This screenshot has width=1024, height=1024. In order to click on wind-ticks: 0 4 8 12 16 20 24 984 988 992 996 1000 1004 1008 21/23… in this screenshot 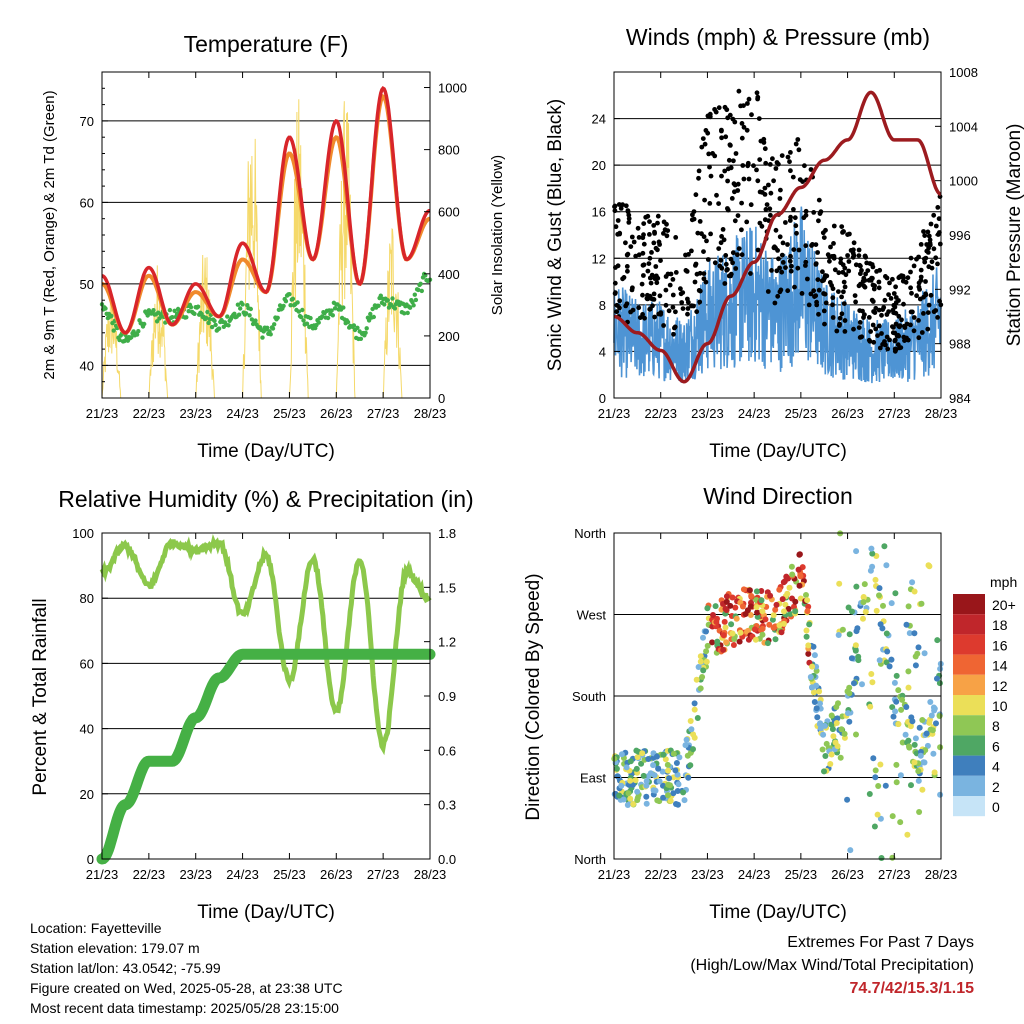, I will do `click(785, 243)`.